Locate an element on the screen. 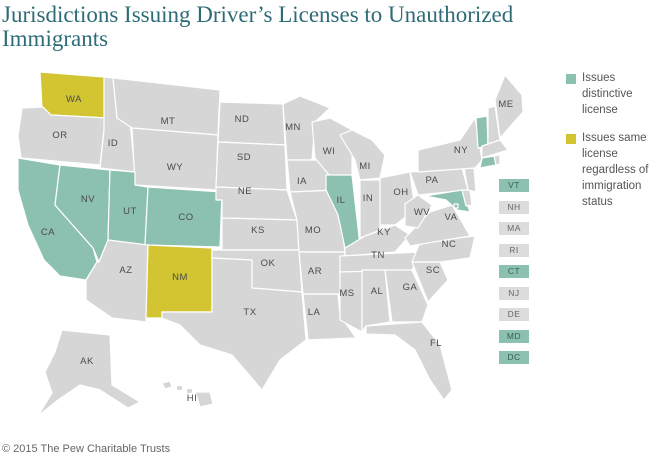 This screenshot has height=459, width=660. small-state-box-vt: VT is located at coordinates (514, 185).